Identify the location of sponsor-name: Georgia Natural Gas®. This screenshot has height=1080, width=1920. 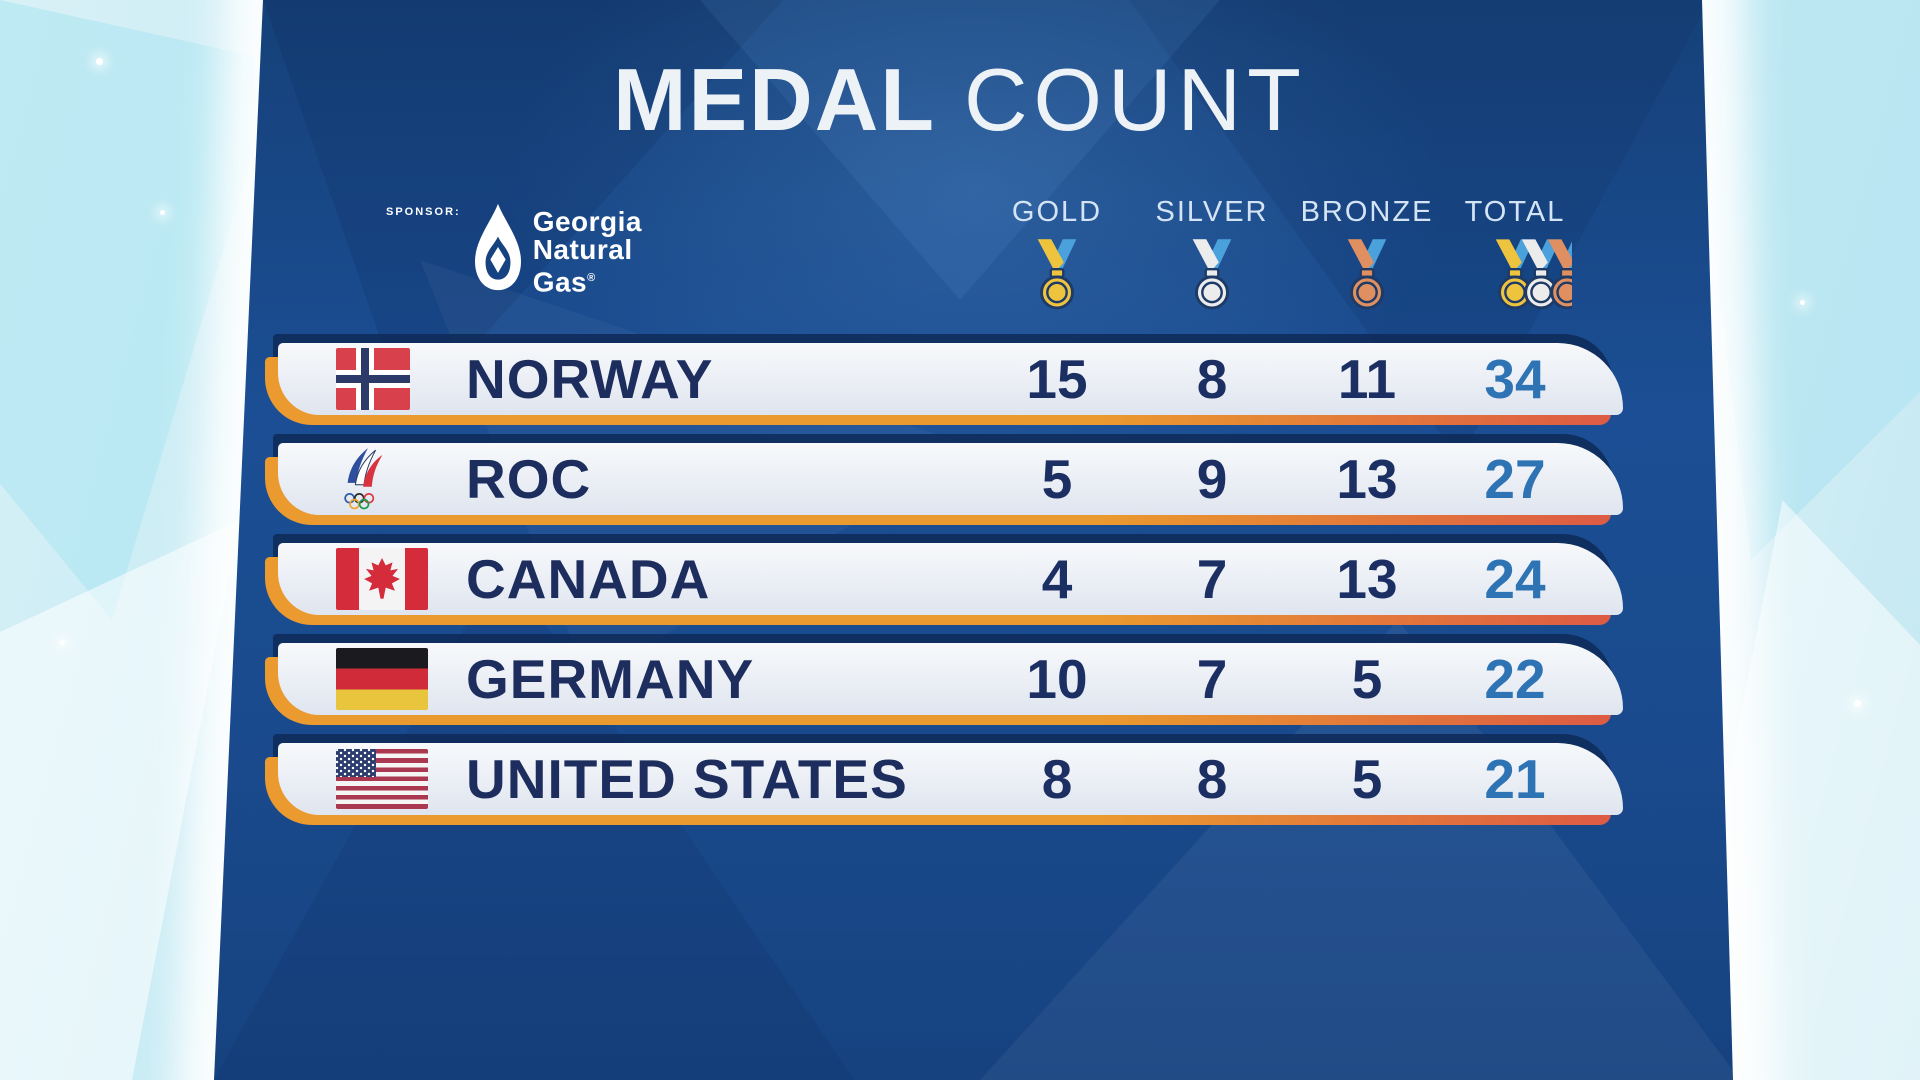
(587, 252).